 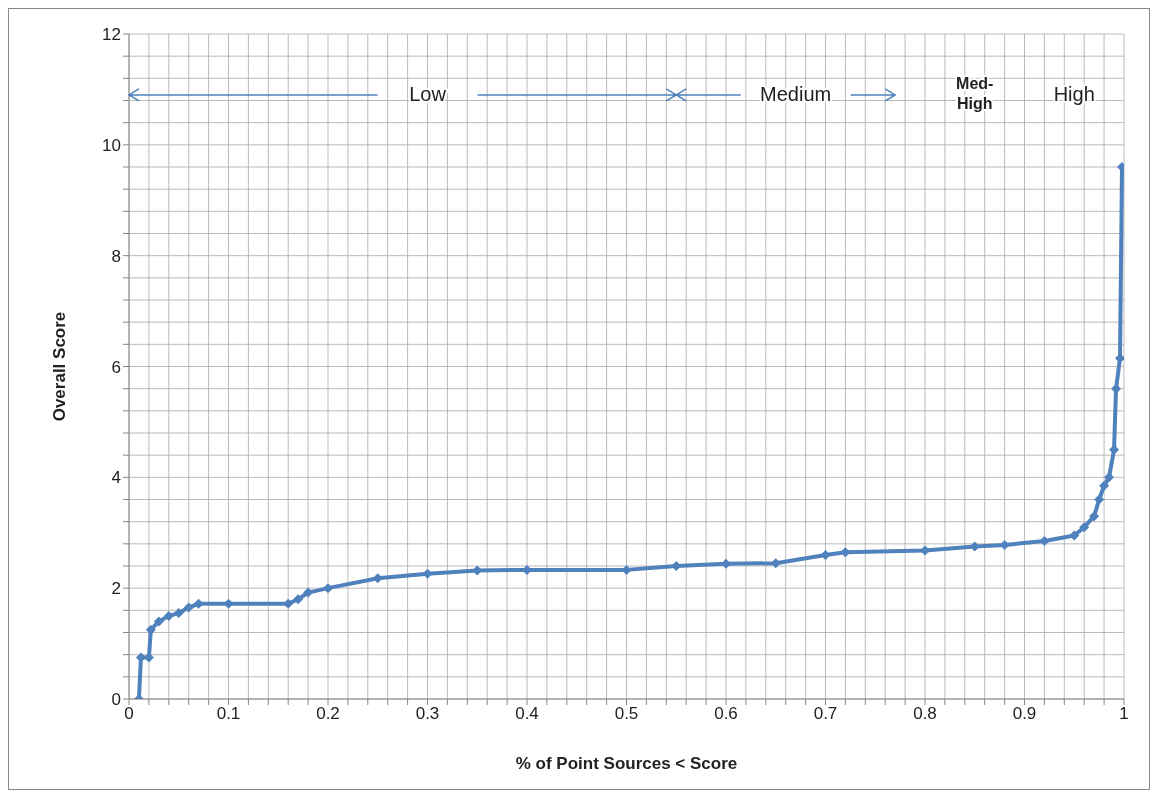 I want to click on y-tick-label: 6, so click(x=116, y=367).